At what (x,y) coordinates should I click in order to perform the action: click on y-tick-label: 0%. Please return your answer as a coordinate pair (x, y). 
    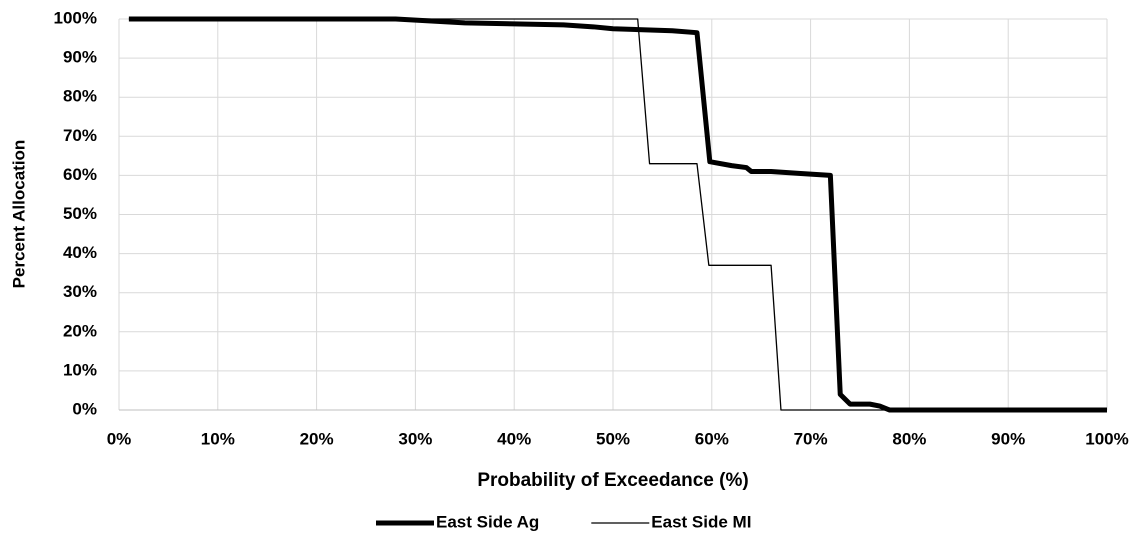
    Looking at the image, I should click on (84, 408).